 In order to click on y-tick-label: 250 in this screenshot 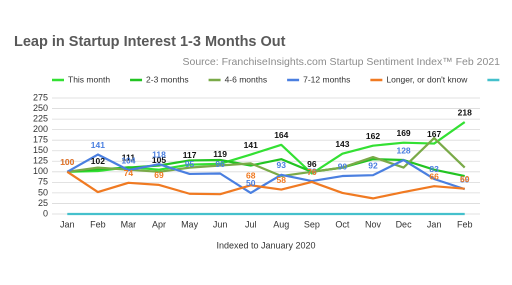, I will do `click(40, 108)`.